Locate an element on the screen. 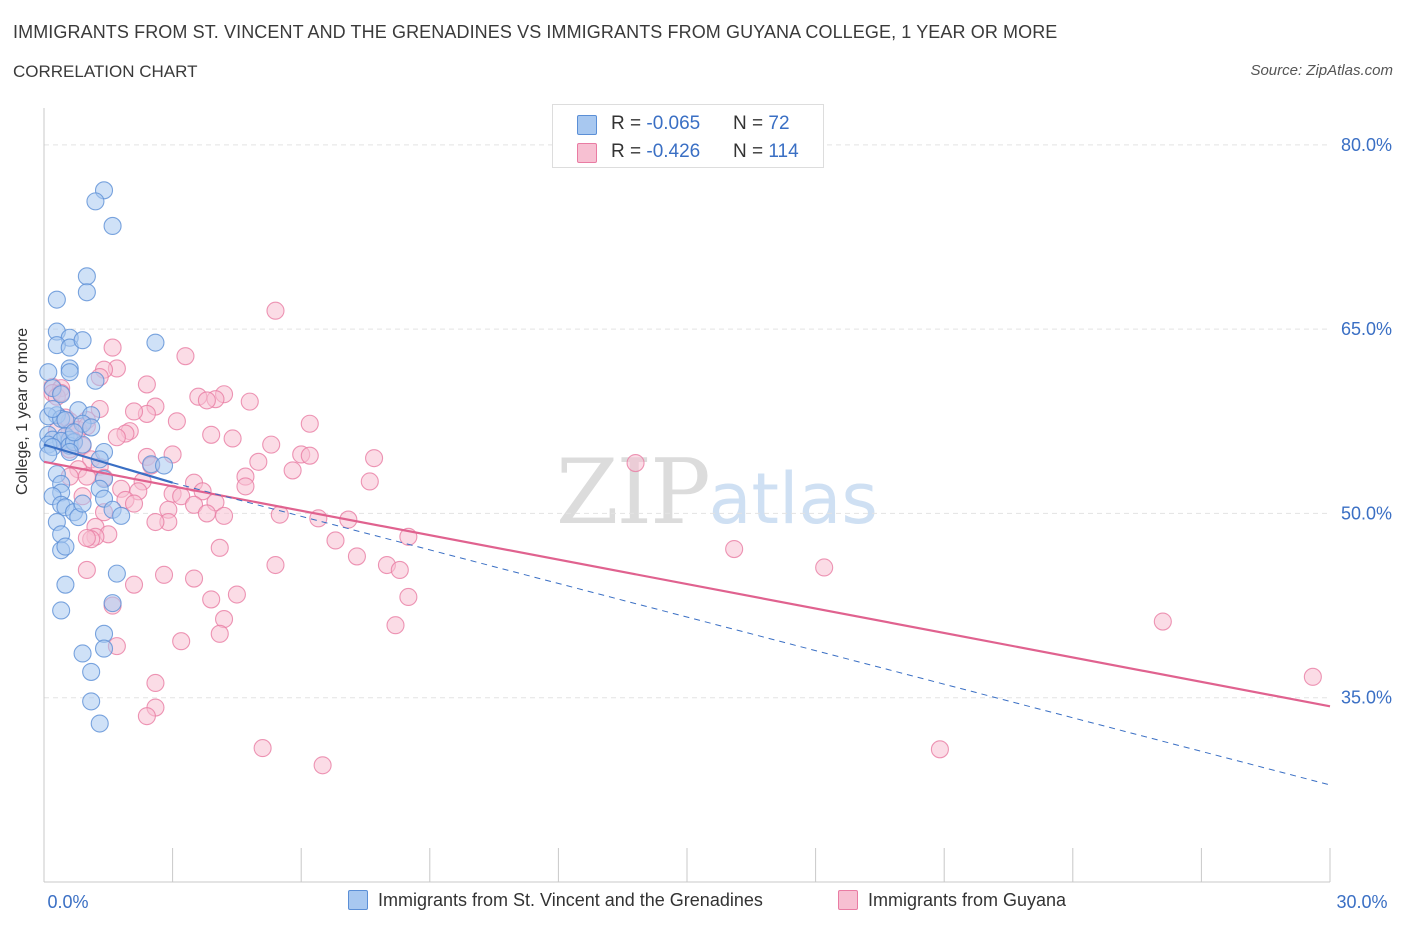  bottom-legend-series2: Immigrants from Guyana is located at coordinates (952, 900).